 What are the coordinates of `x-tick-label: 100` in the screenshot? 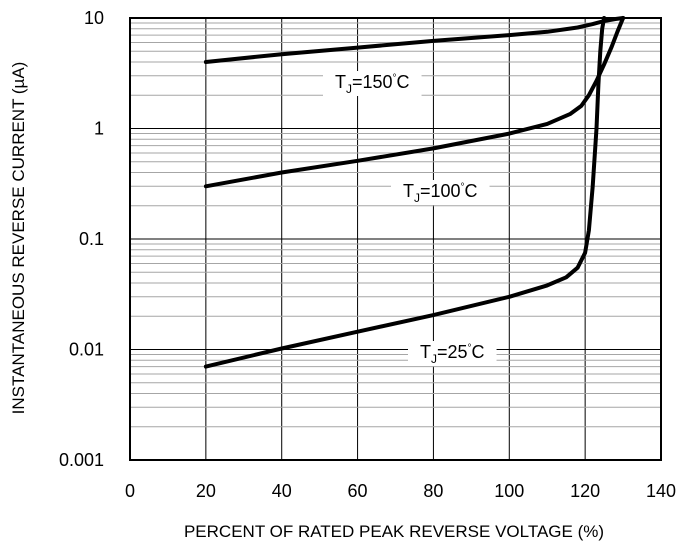 It's located at (509, 491).